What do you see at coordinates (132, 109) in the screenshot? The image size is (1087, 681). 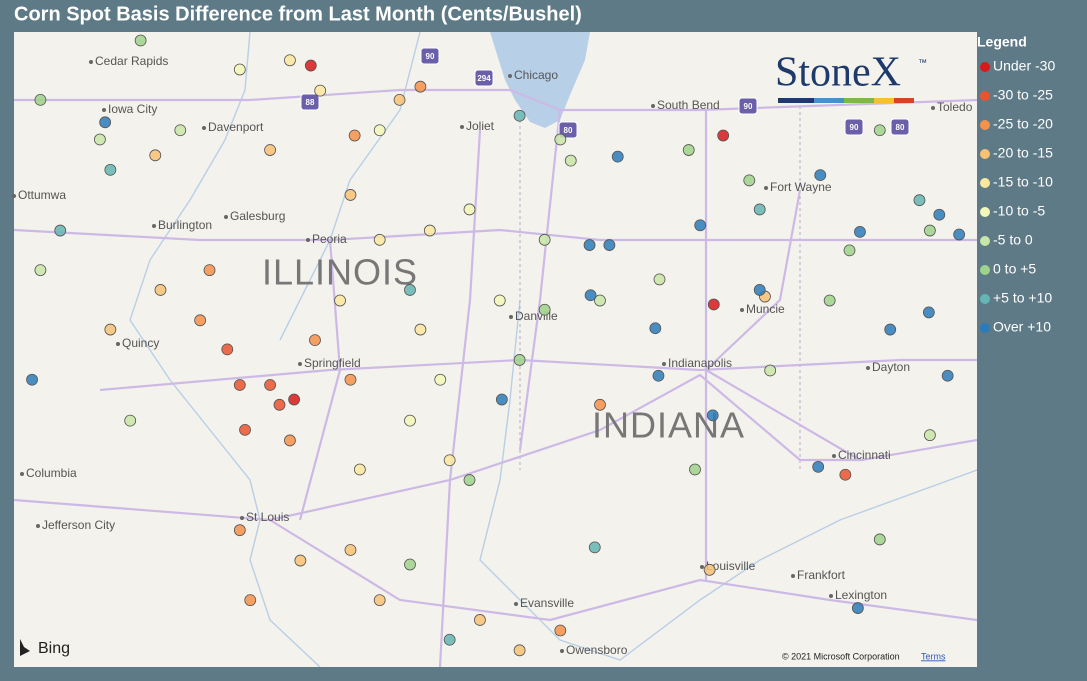 I see `city-label: Iowa City` at bounding box center [132, 109].